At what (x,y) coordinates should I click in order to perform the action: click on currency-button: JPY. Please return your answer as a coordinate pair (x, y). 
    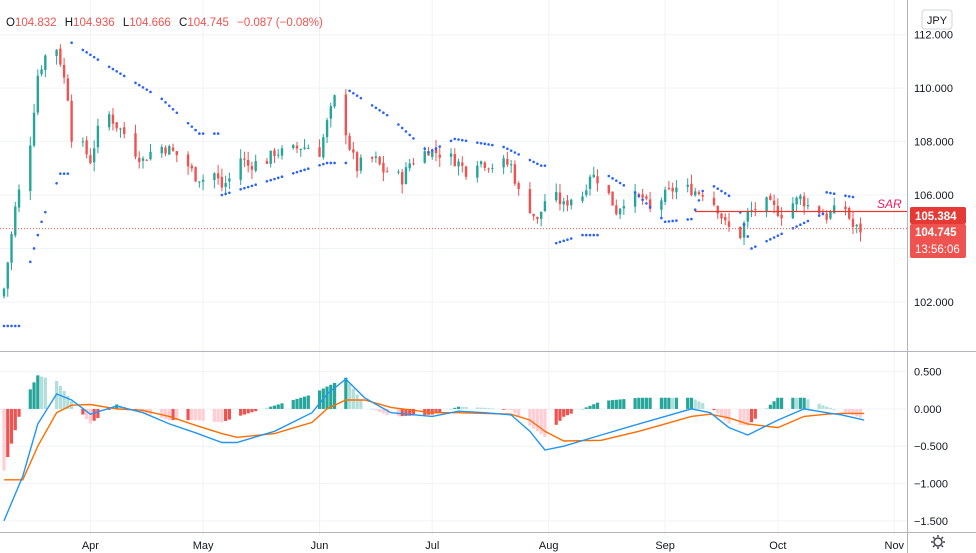
    Looking at the image, I should click on (937, 19).